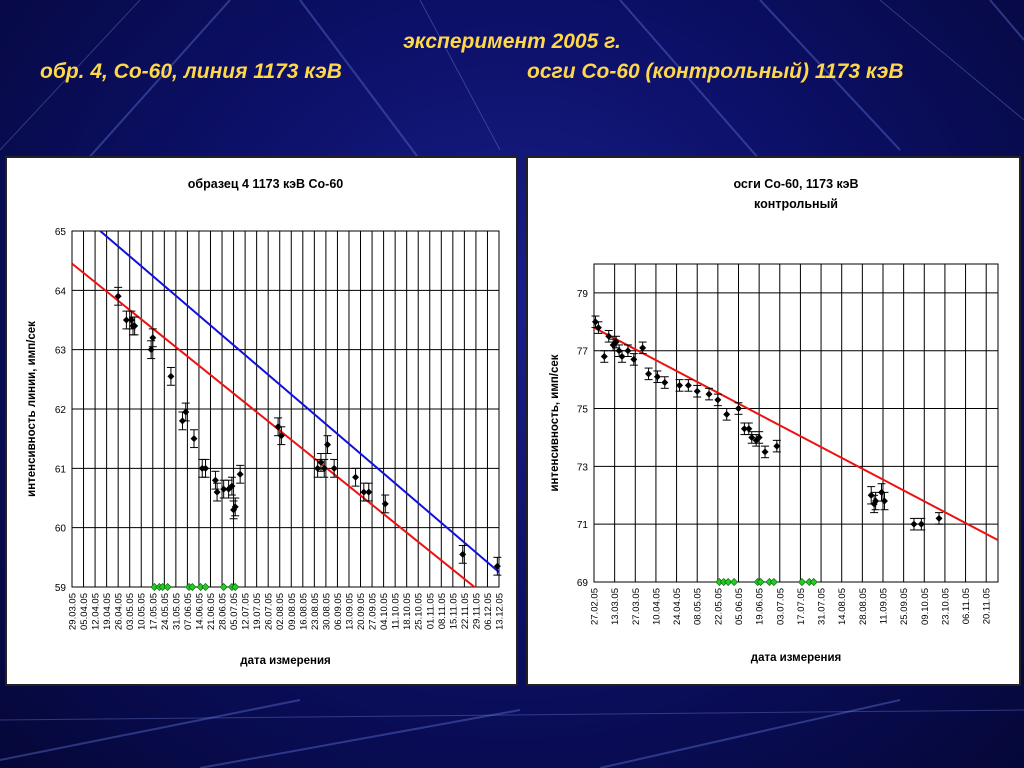 The height and width of the screenshot is (768, 1024). Describe the element at coordinates (595, 606) in the screenshot. I see `x-tick-label: 27.02.05` at that location.